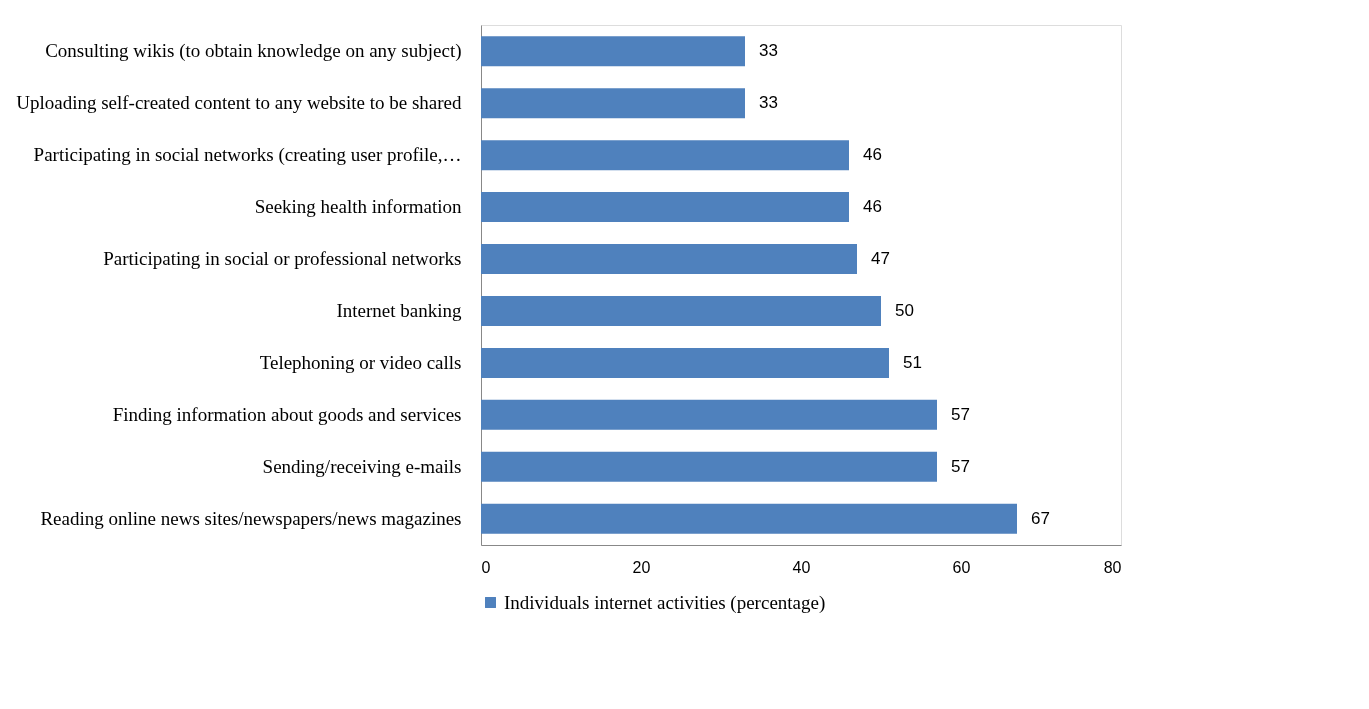 The width and height of the screenshot is (1369, 709). I want to click on y-tick-label: Reading online news sites/newspapers/news magazines, so click(251, 518).